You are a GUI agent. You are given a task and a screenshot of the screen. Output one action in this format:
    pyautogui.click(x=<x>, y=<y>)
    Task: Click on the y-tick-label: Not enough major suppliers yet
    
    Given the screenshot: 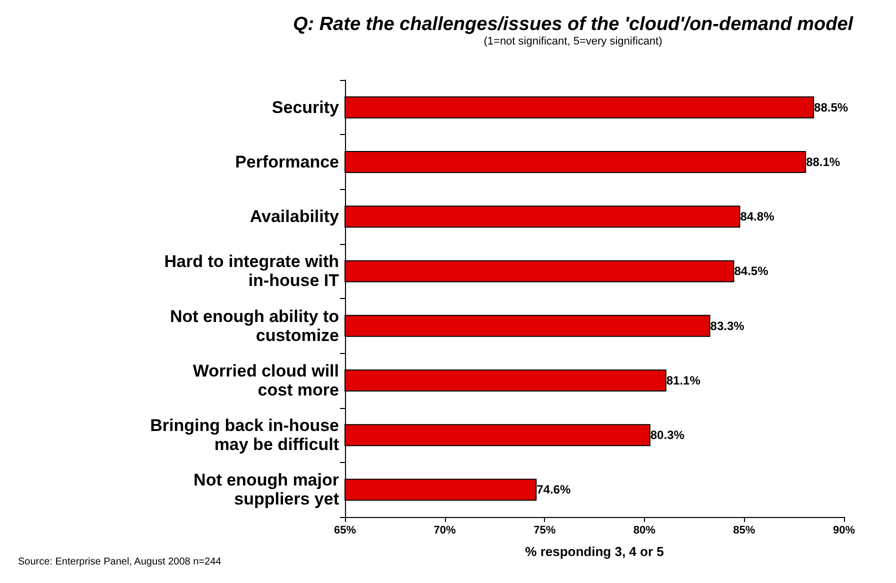 What is the action you would take?
    pyautogui.click(x=267, y=489)
    